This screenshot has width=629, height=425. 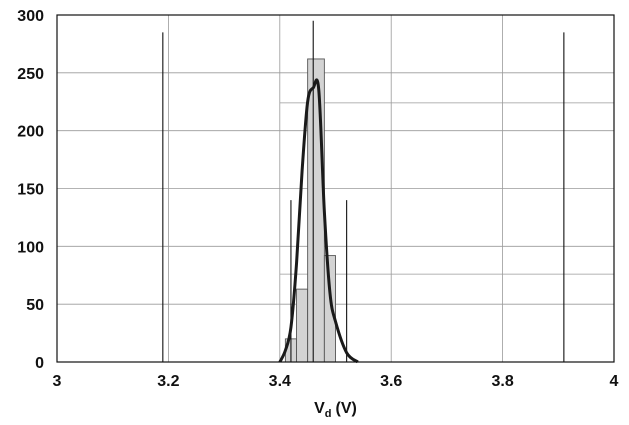 I want to click on x-axis-label-unit: (V), so click(x=346, y=408).